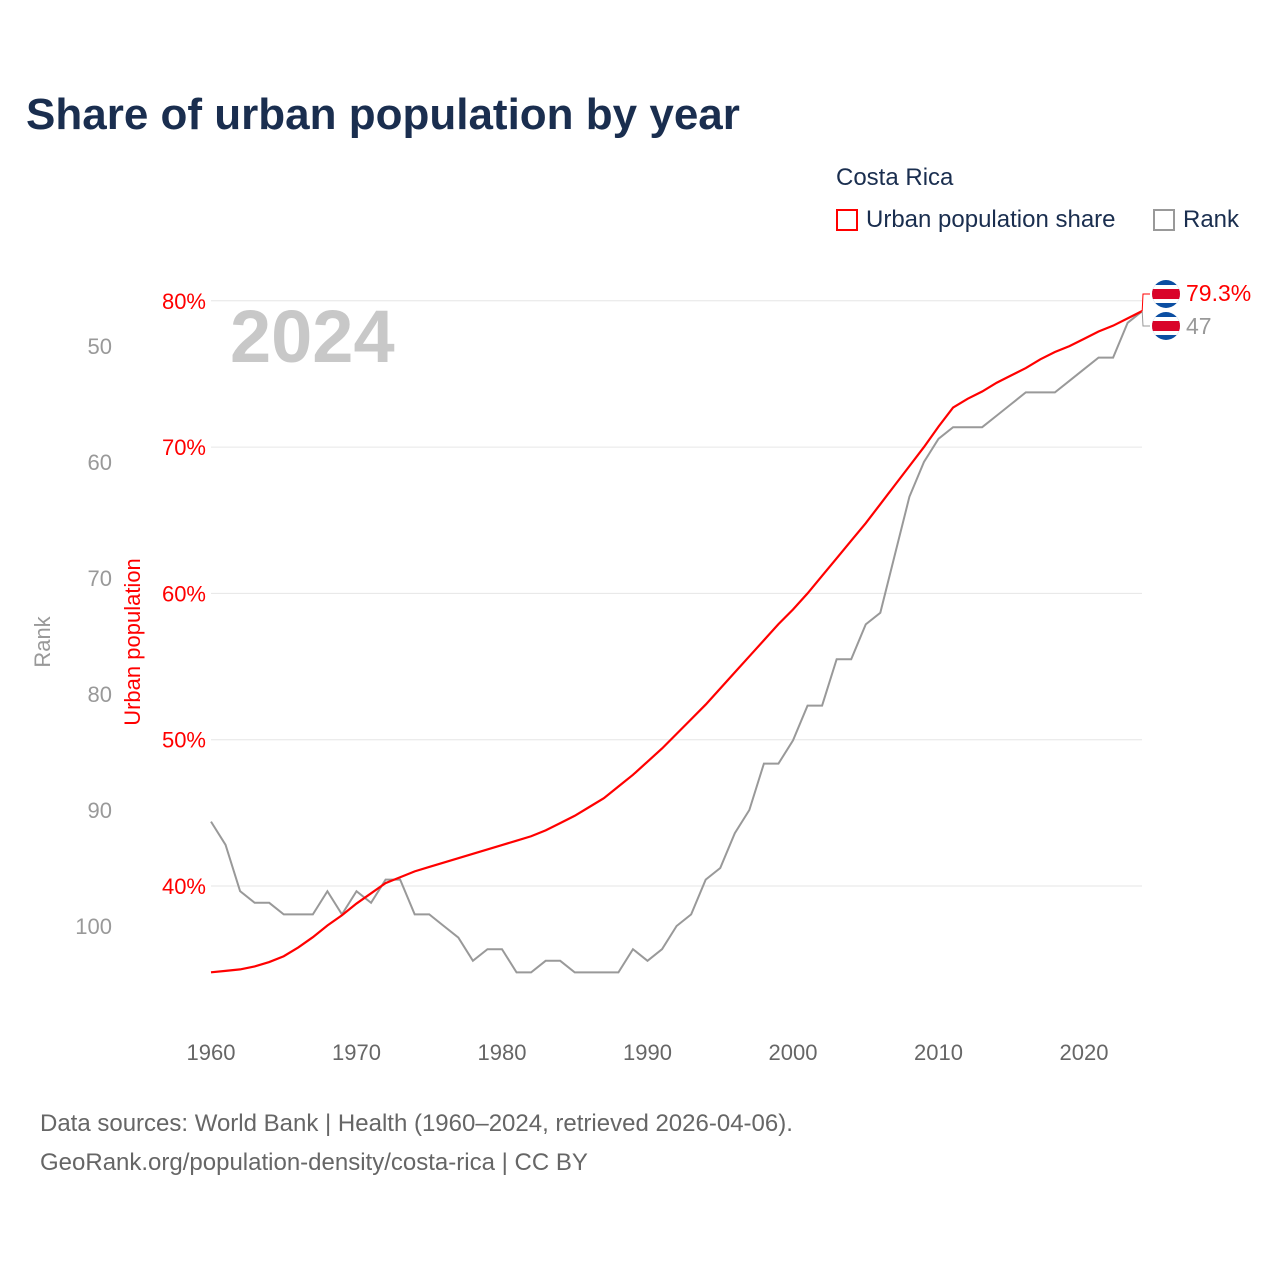 The image size is (1280, 1280). Describe the element at coordinates (383, 114) in the screenshot. I see `chart-title: Share of urban population by year` at that location.